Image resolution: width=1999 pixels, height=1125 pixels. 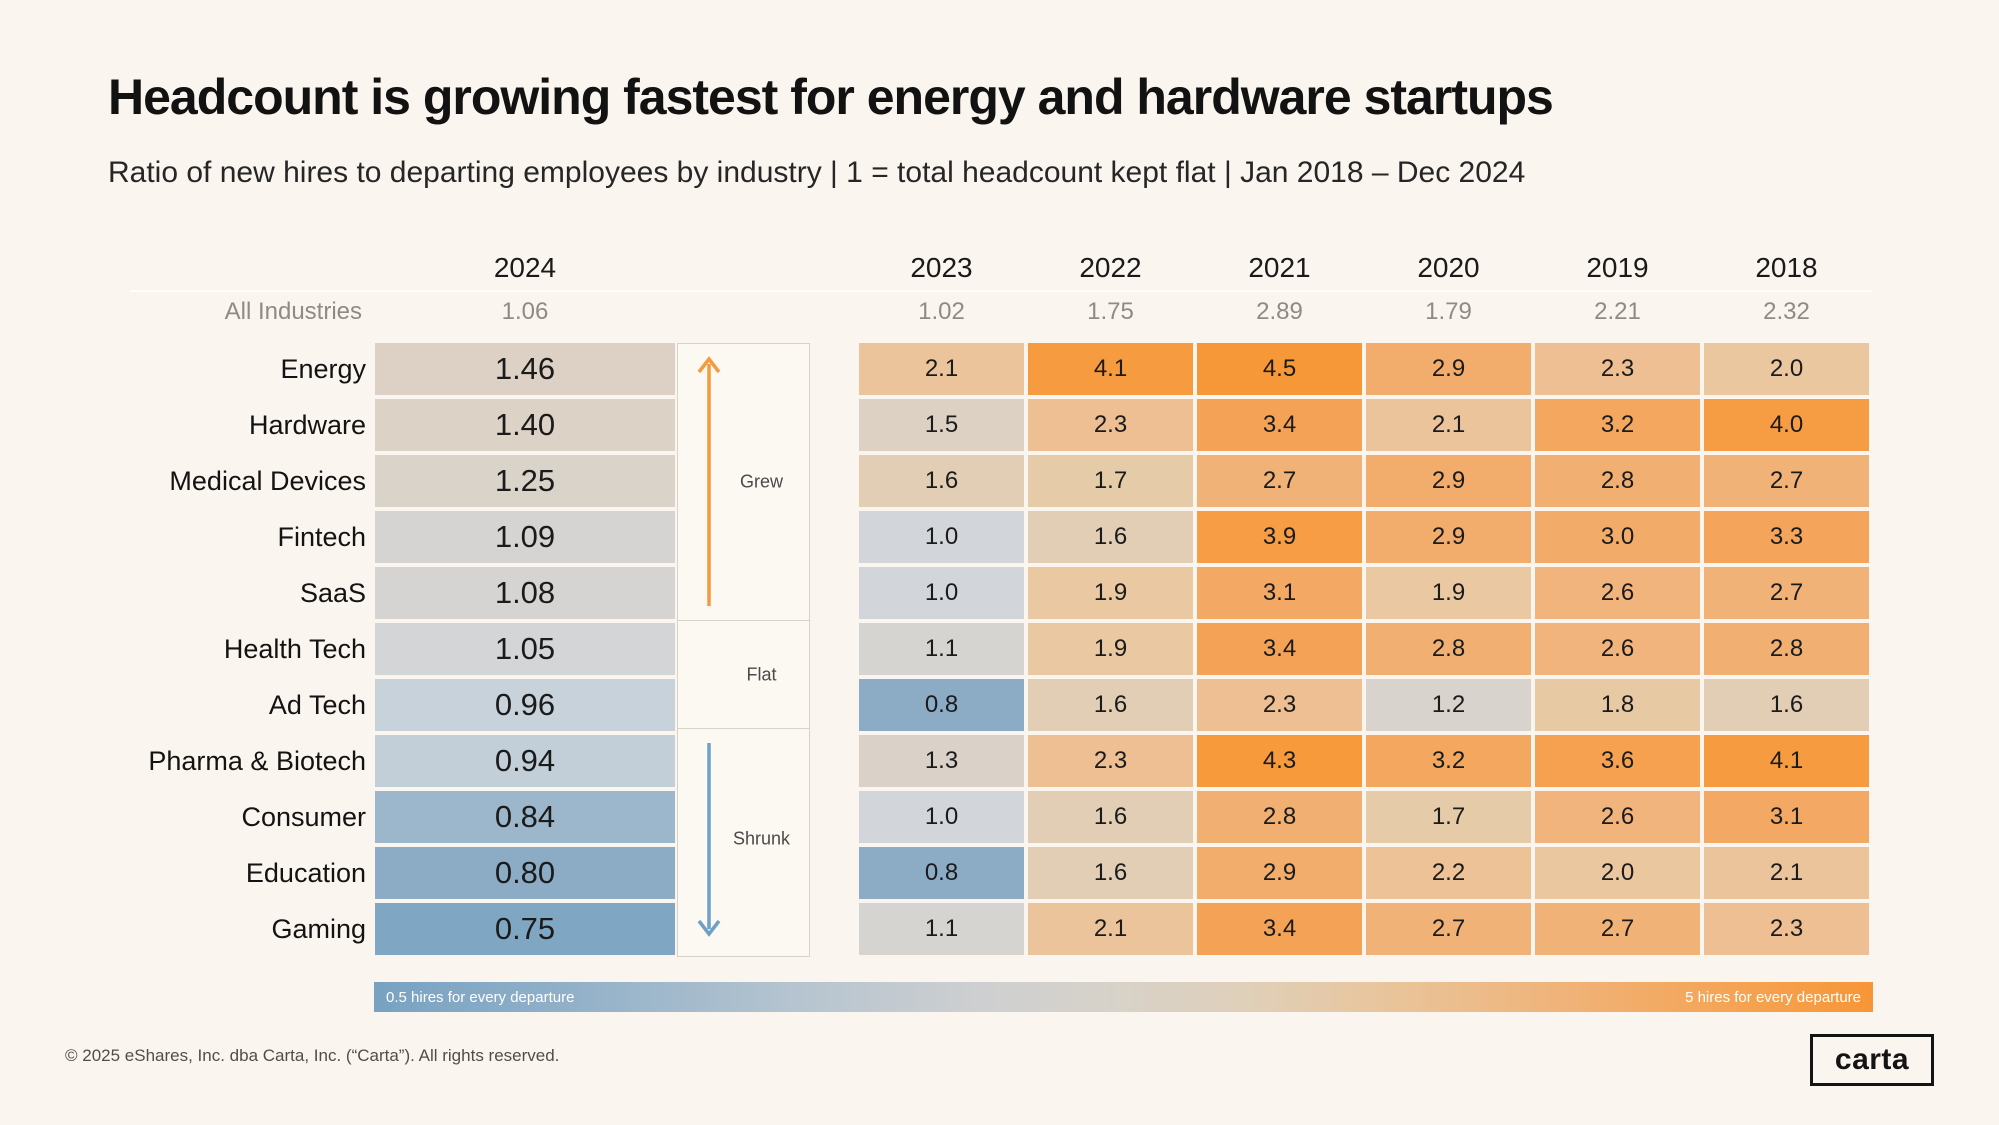 What do you see at coordinates (1448, 311) in the screenshot?
I see `all-industries-value: 1.79` at bounding box center [1448, 311].